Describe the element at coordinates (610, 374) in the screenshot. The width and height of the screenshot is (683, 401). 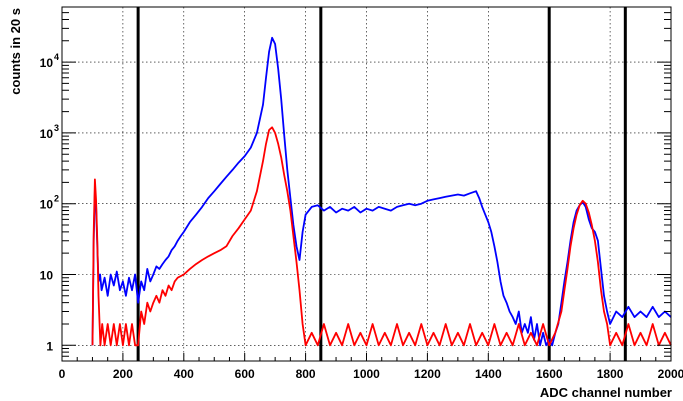
I see `x-tick-label: 1800` at that location.